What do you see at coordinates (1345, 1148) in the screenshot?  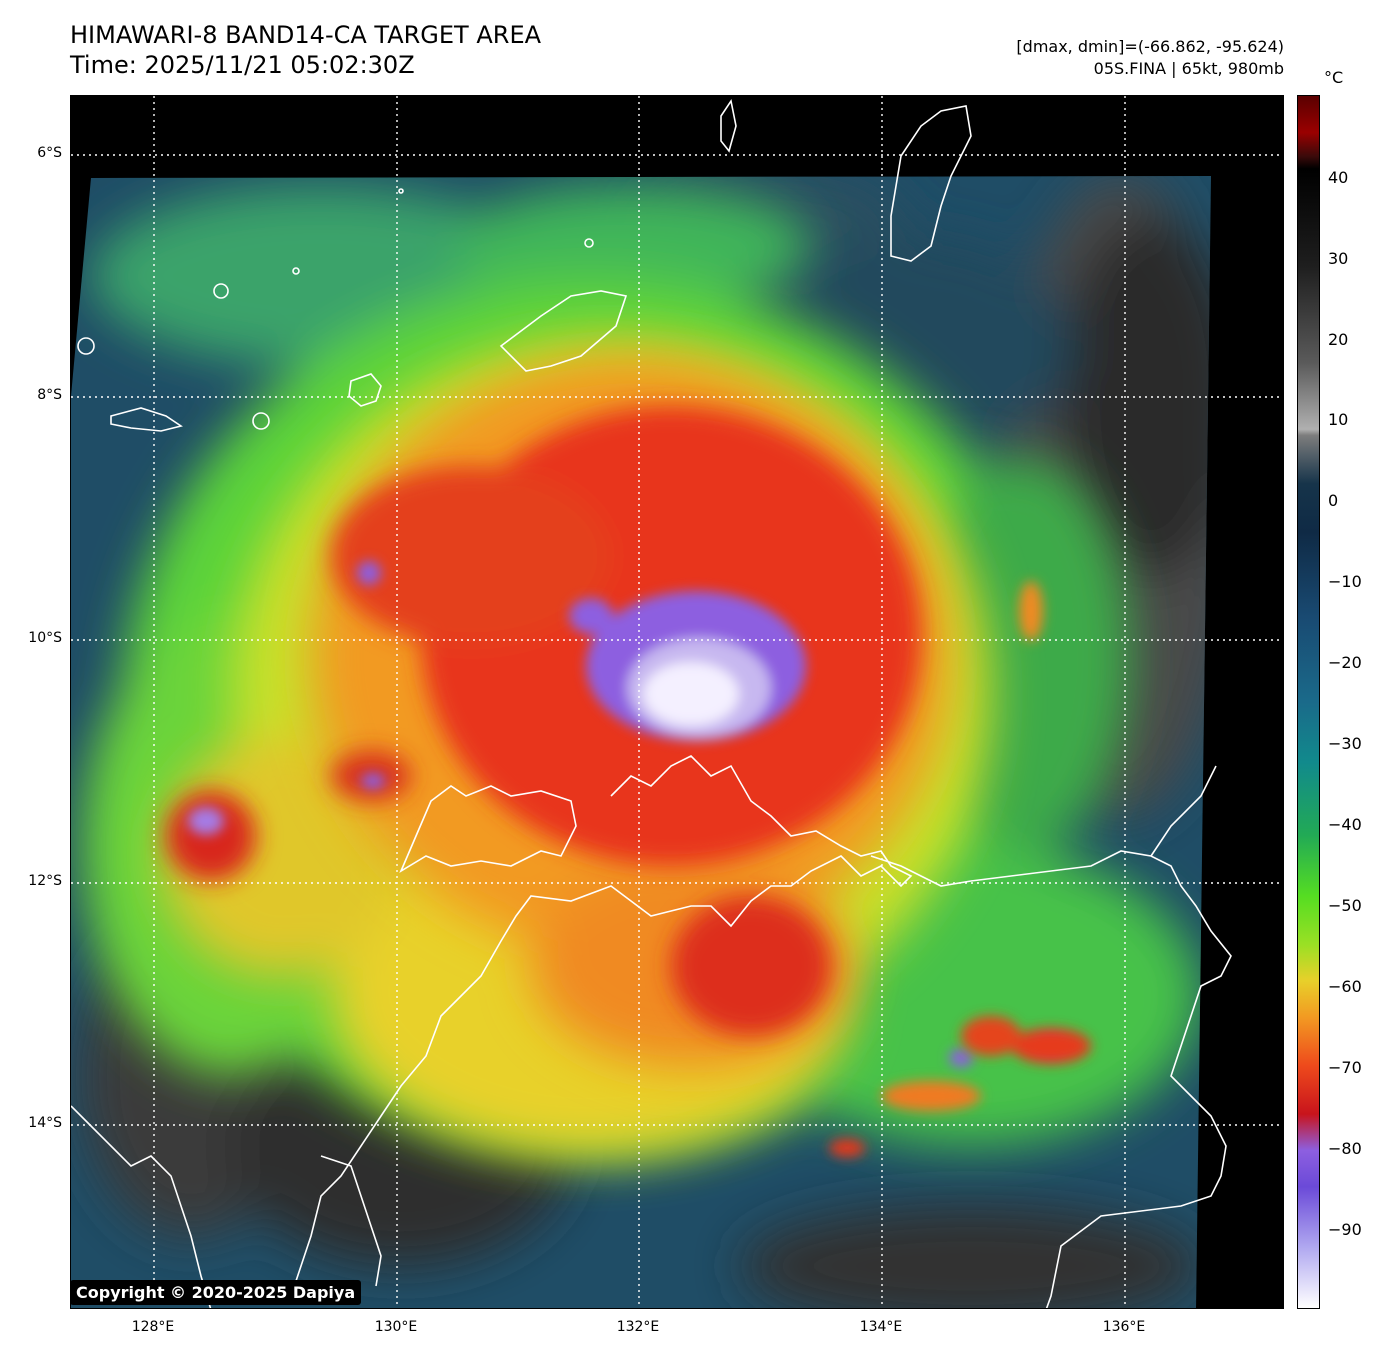 I see `colorbar-label-minus80: −80` at bounding box center [1345, 1148].